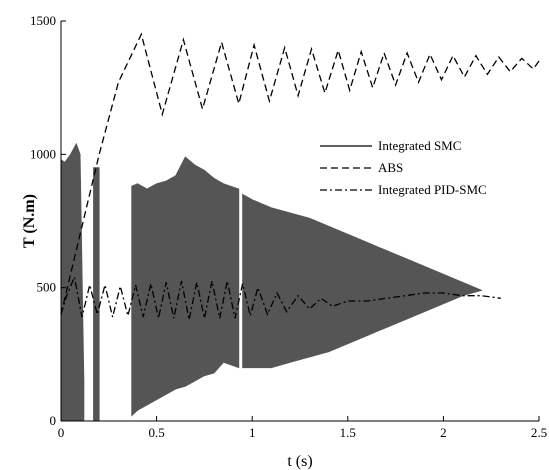 This screenshot has width=549, height=470. Describe the element at coordinates (419, 145) in the screenshot. I see `legend-label-integrated-smc: Integrated SMC` at that location.